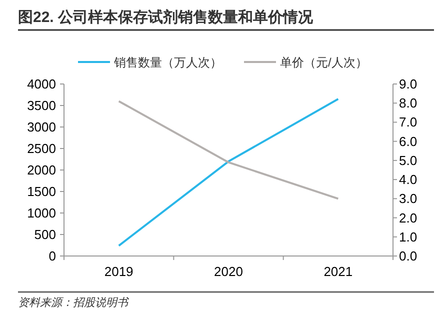 This screenshot has height=321, width=448. Describe the element at coordinates (74, 302) in the screenshot. I see `text: 资料来源：招股说明书` at that location.